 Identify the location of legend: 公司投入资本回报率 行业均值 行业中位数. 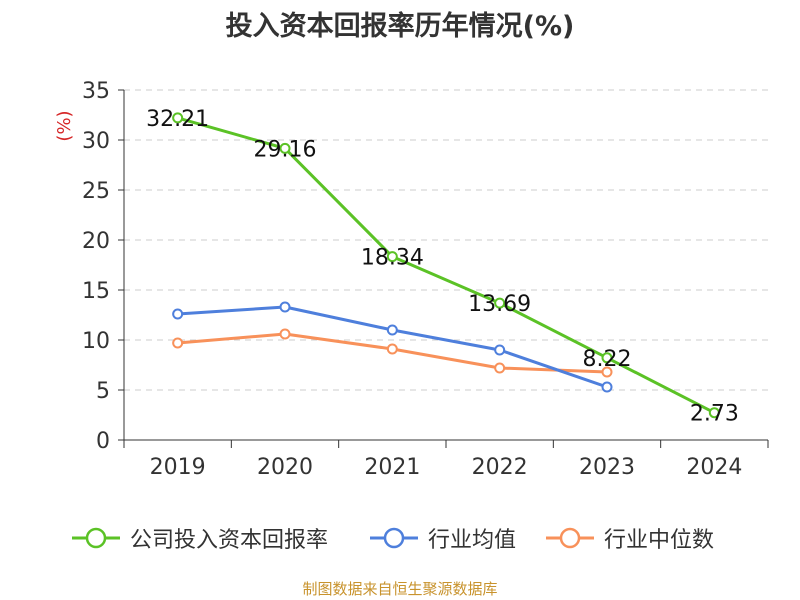
(400, 538).